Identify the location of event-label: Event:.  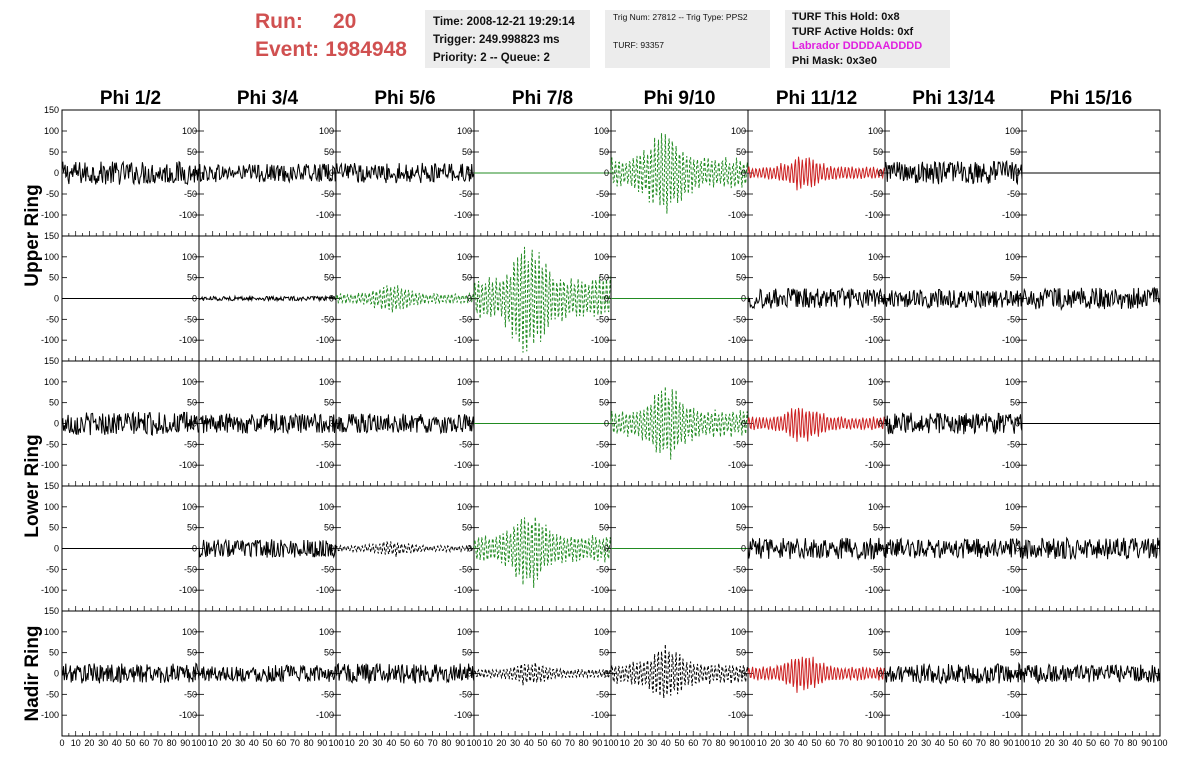
(287, 49).